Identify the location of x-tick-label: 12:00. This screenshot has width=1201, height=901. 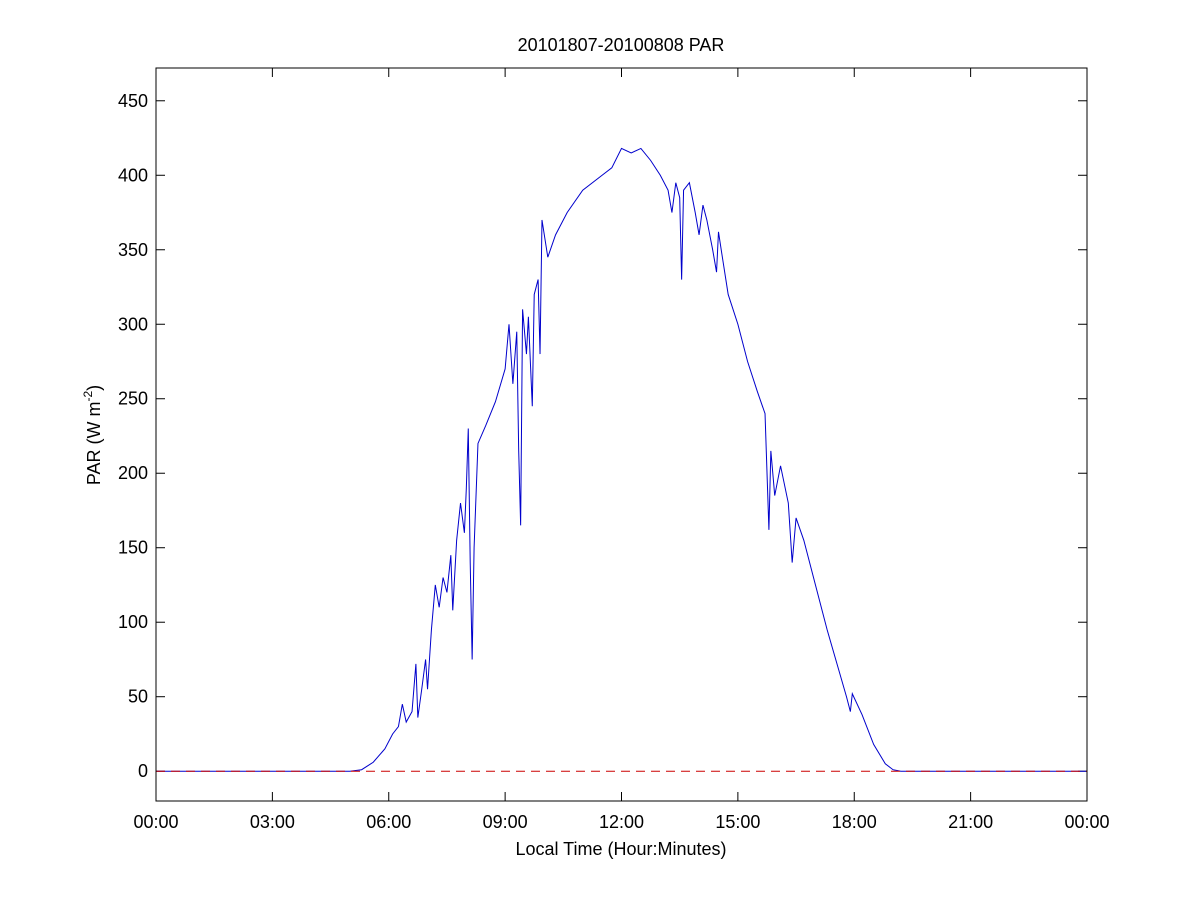
(621, 822).